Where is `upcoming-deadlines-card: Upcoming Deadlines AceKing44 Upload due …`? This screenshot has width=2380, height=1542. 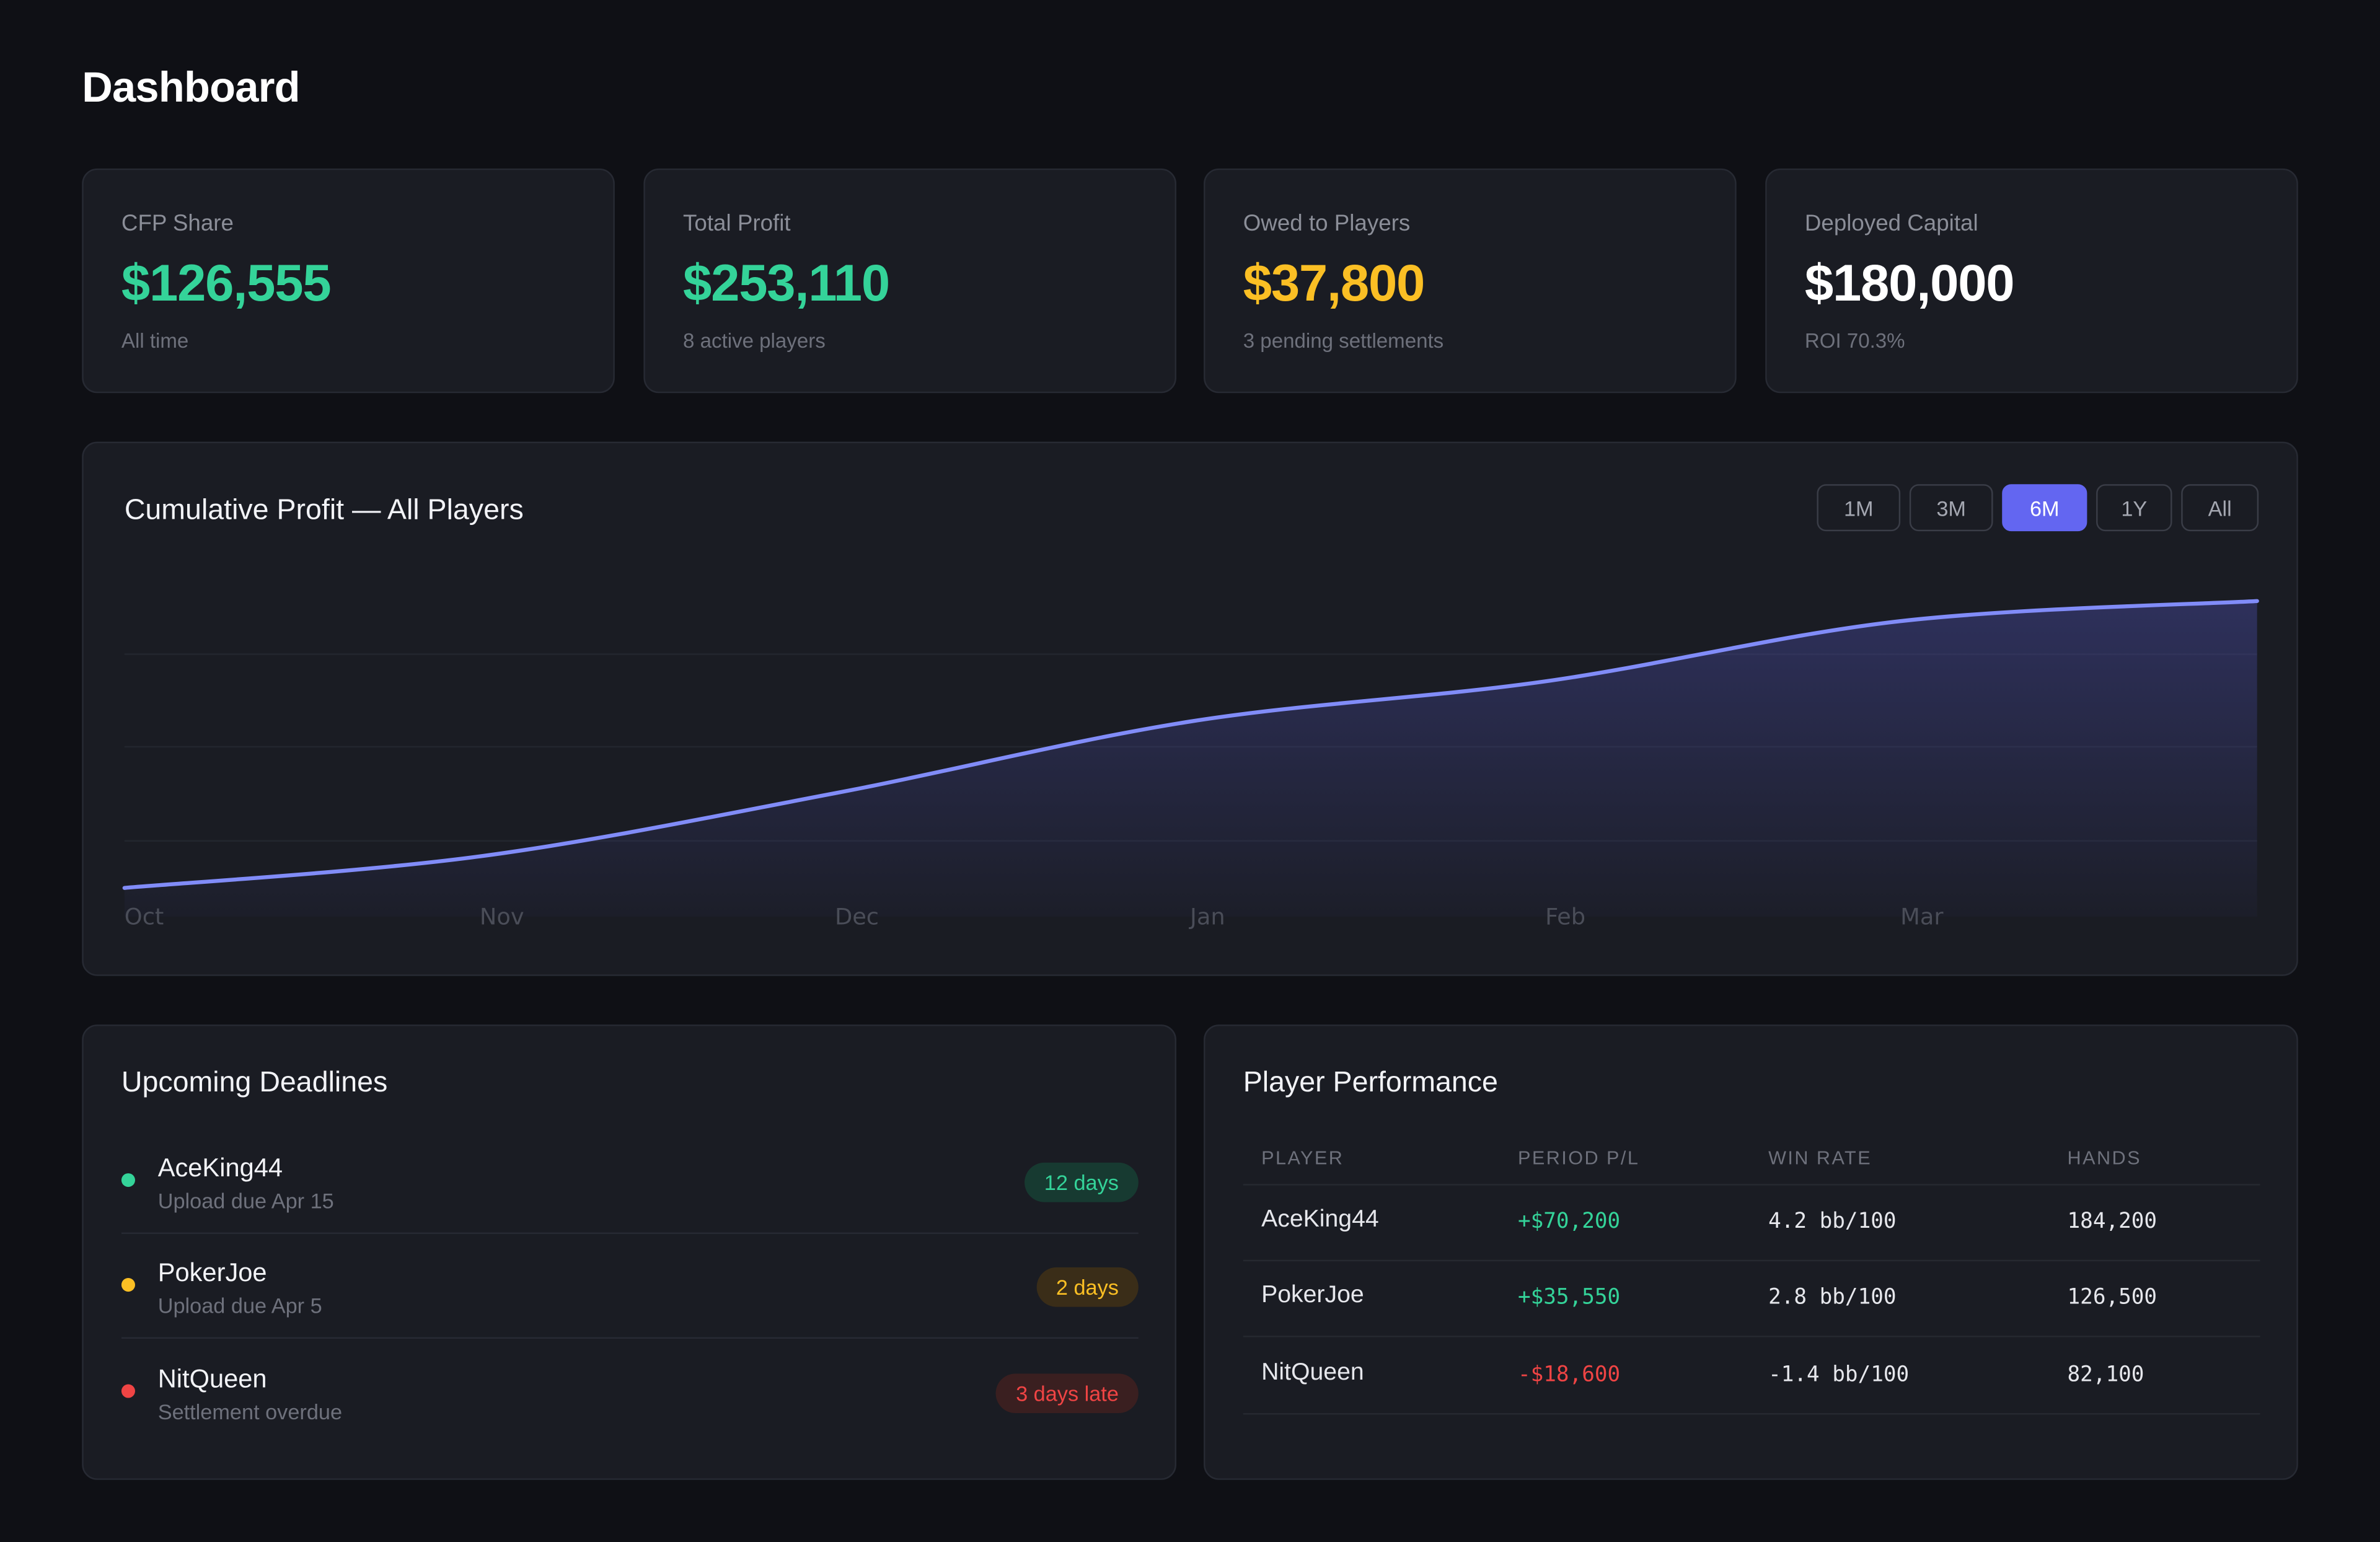
upcoming-deadlines-card: Upcoming Deadlines AceKing44 Upload due … is located at coordinates (629, 1252).